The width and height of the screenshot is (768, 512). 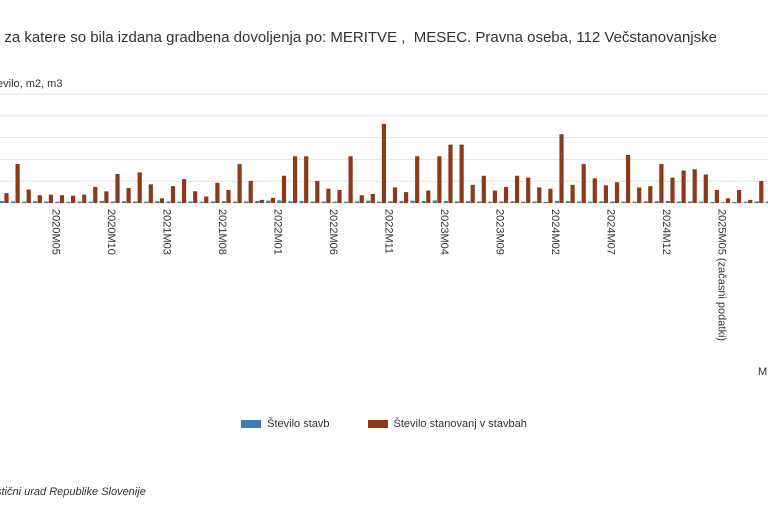 I want to click on legend-item-stevilo-stanovanj: Število stanovanj v stavbah, so click(x=447, y=424).